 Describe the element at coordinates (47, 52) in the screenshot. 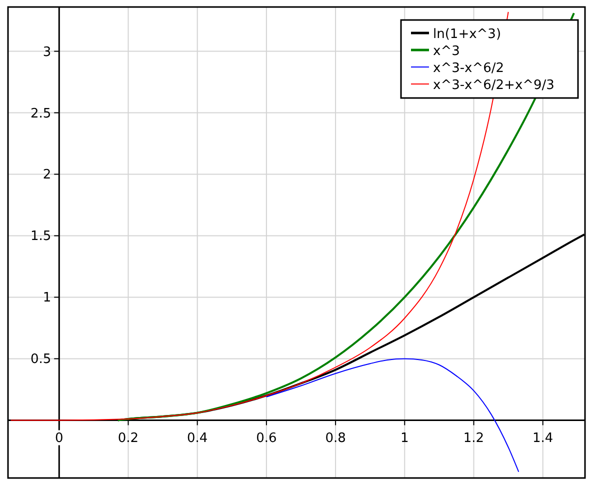

I see `y-tick-label: 3` at that location.